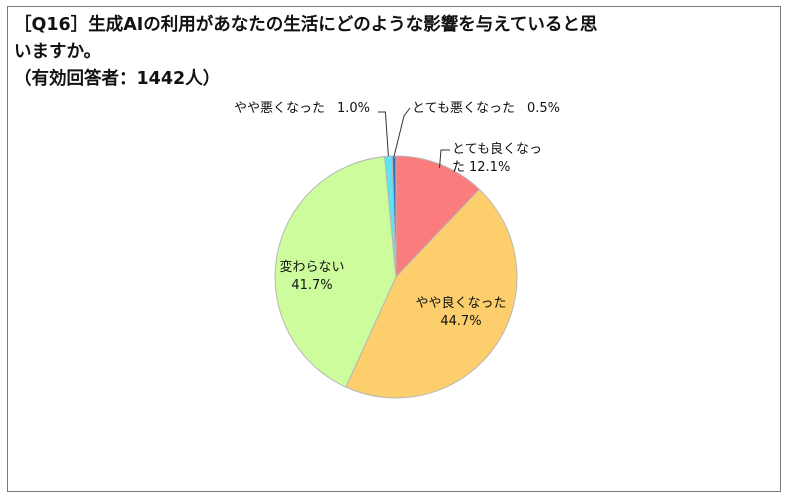  I want to click on label-slice-0-name-b: た, so click(458, 167).